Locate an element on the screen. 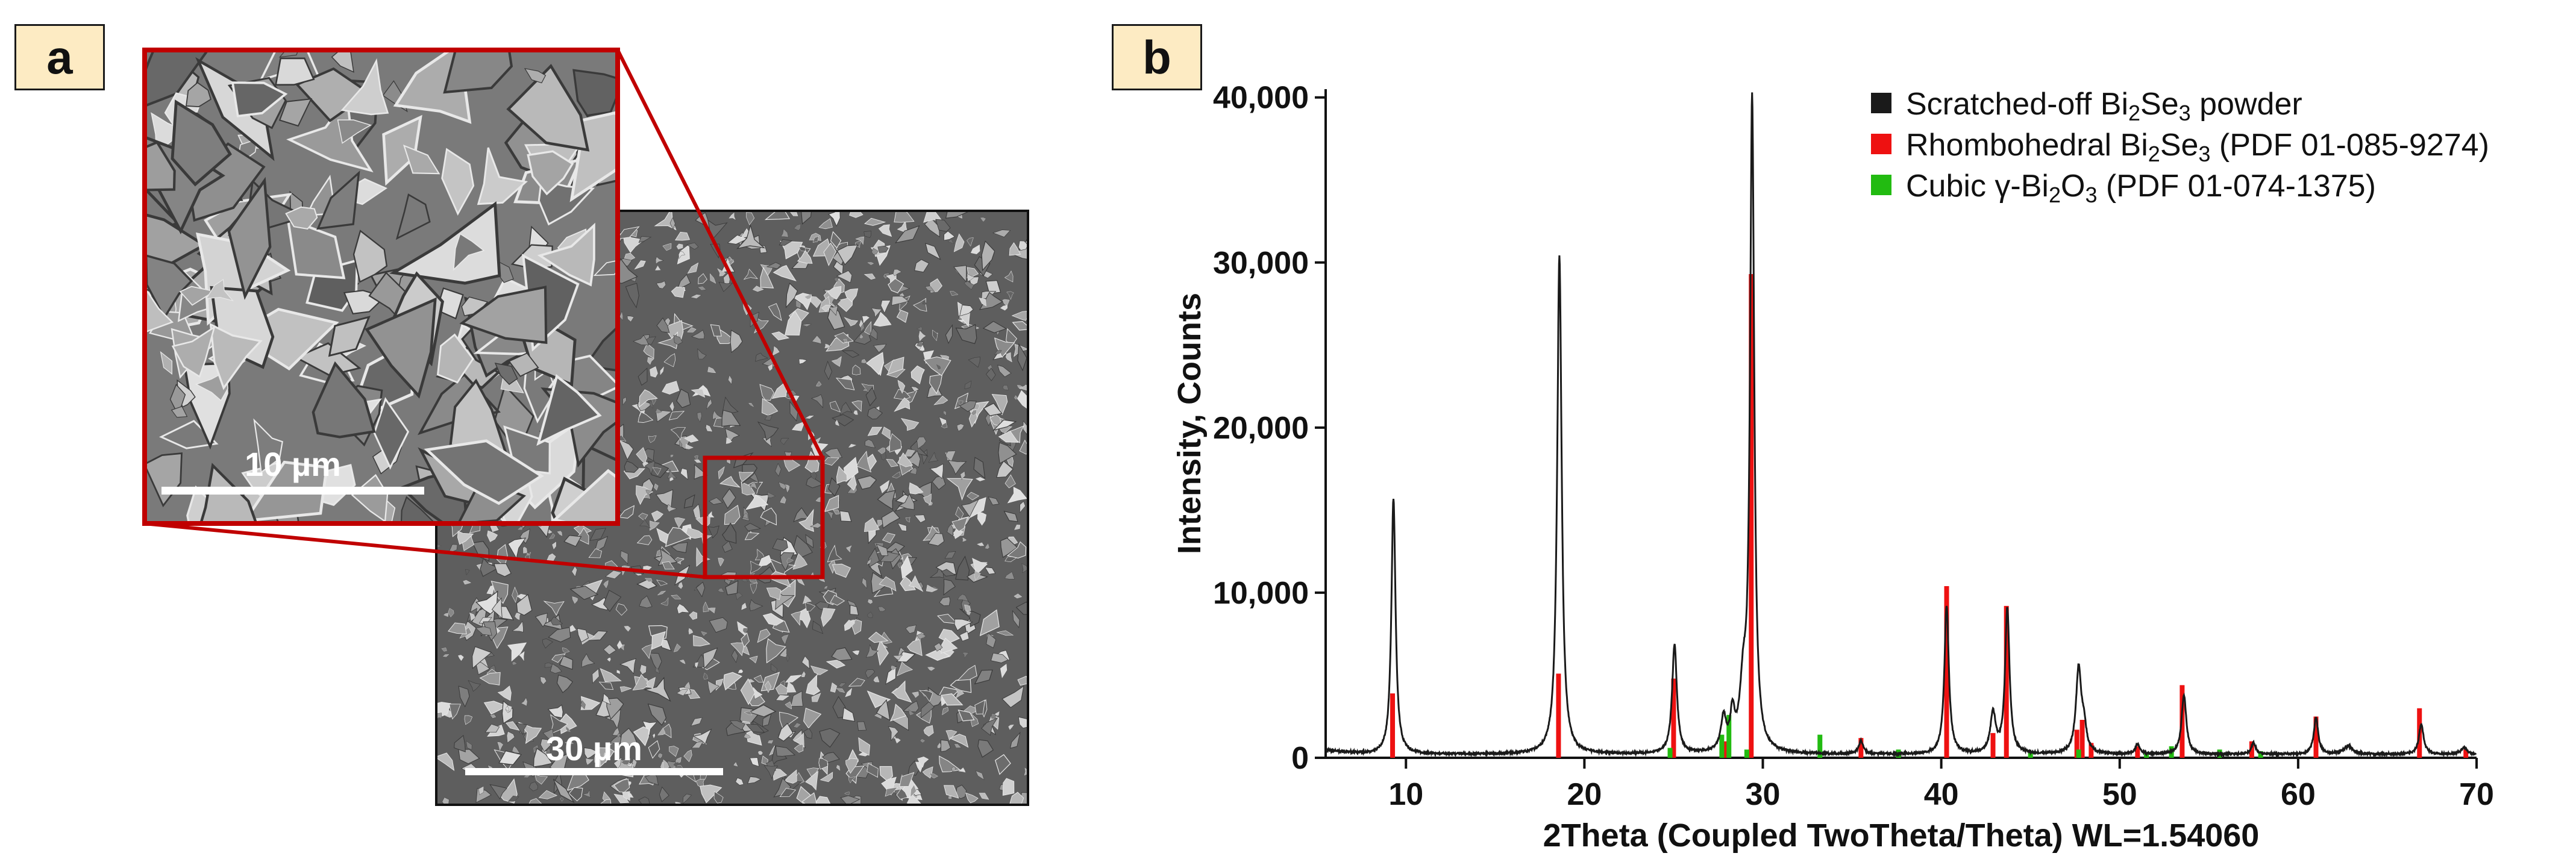 The image size is (2576, 859). panel-label-a: a is located at coordinates (59, 57).